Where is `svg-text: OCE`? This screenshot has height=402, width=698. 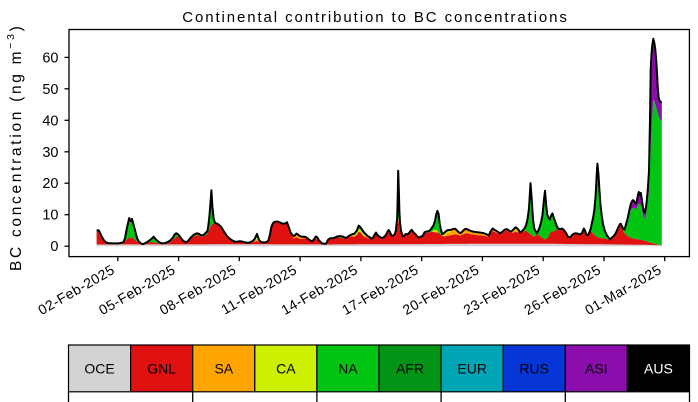 svg-text: OCE is located at coordinates (99, 368).